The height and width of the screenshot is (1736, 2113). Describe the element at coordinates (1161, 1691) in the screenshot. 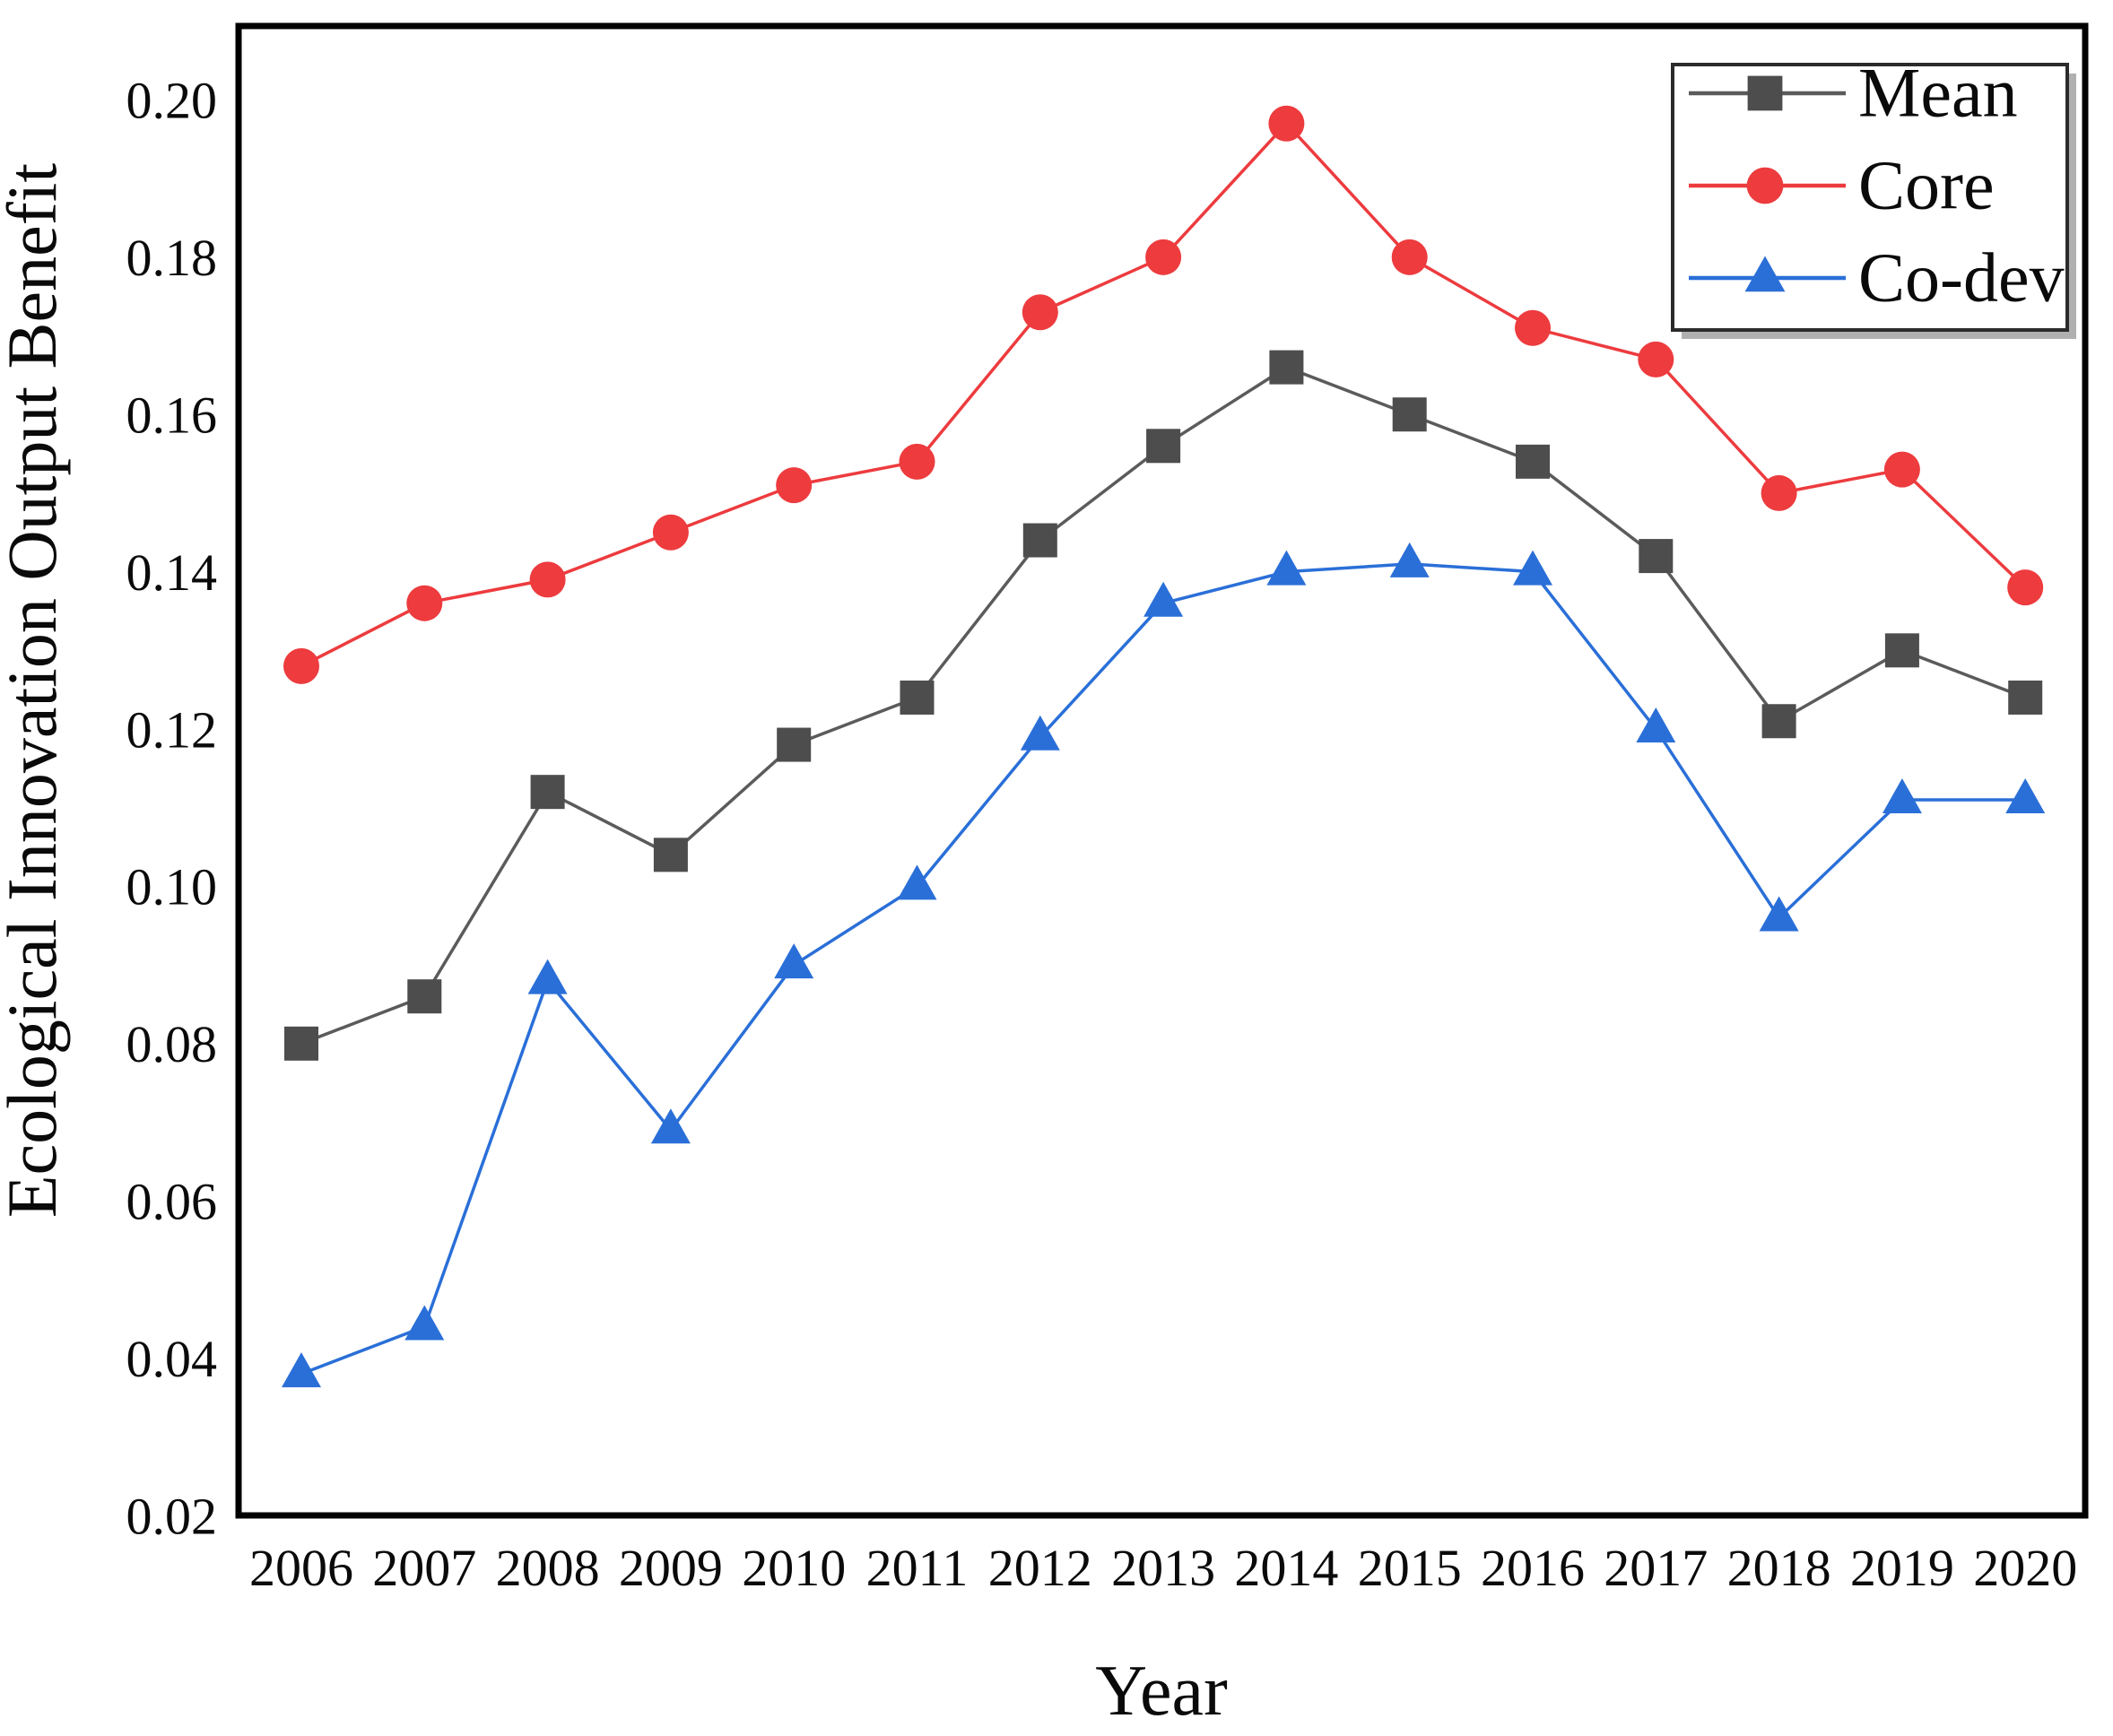

I see `x-axis-title: Year` at that location.